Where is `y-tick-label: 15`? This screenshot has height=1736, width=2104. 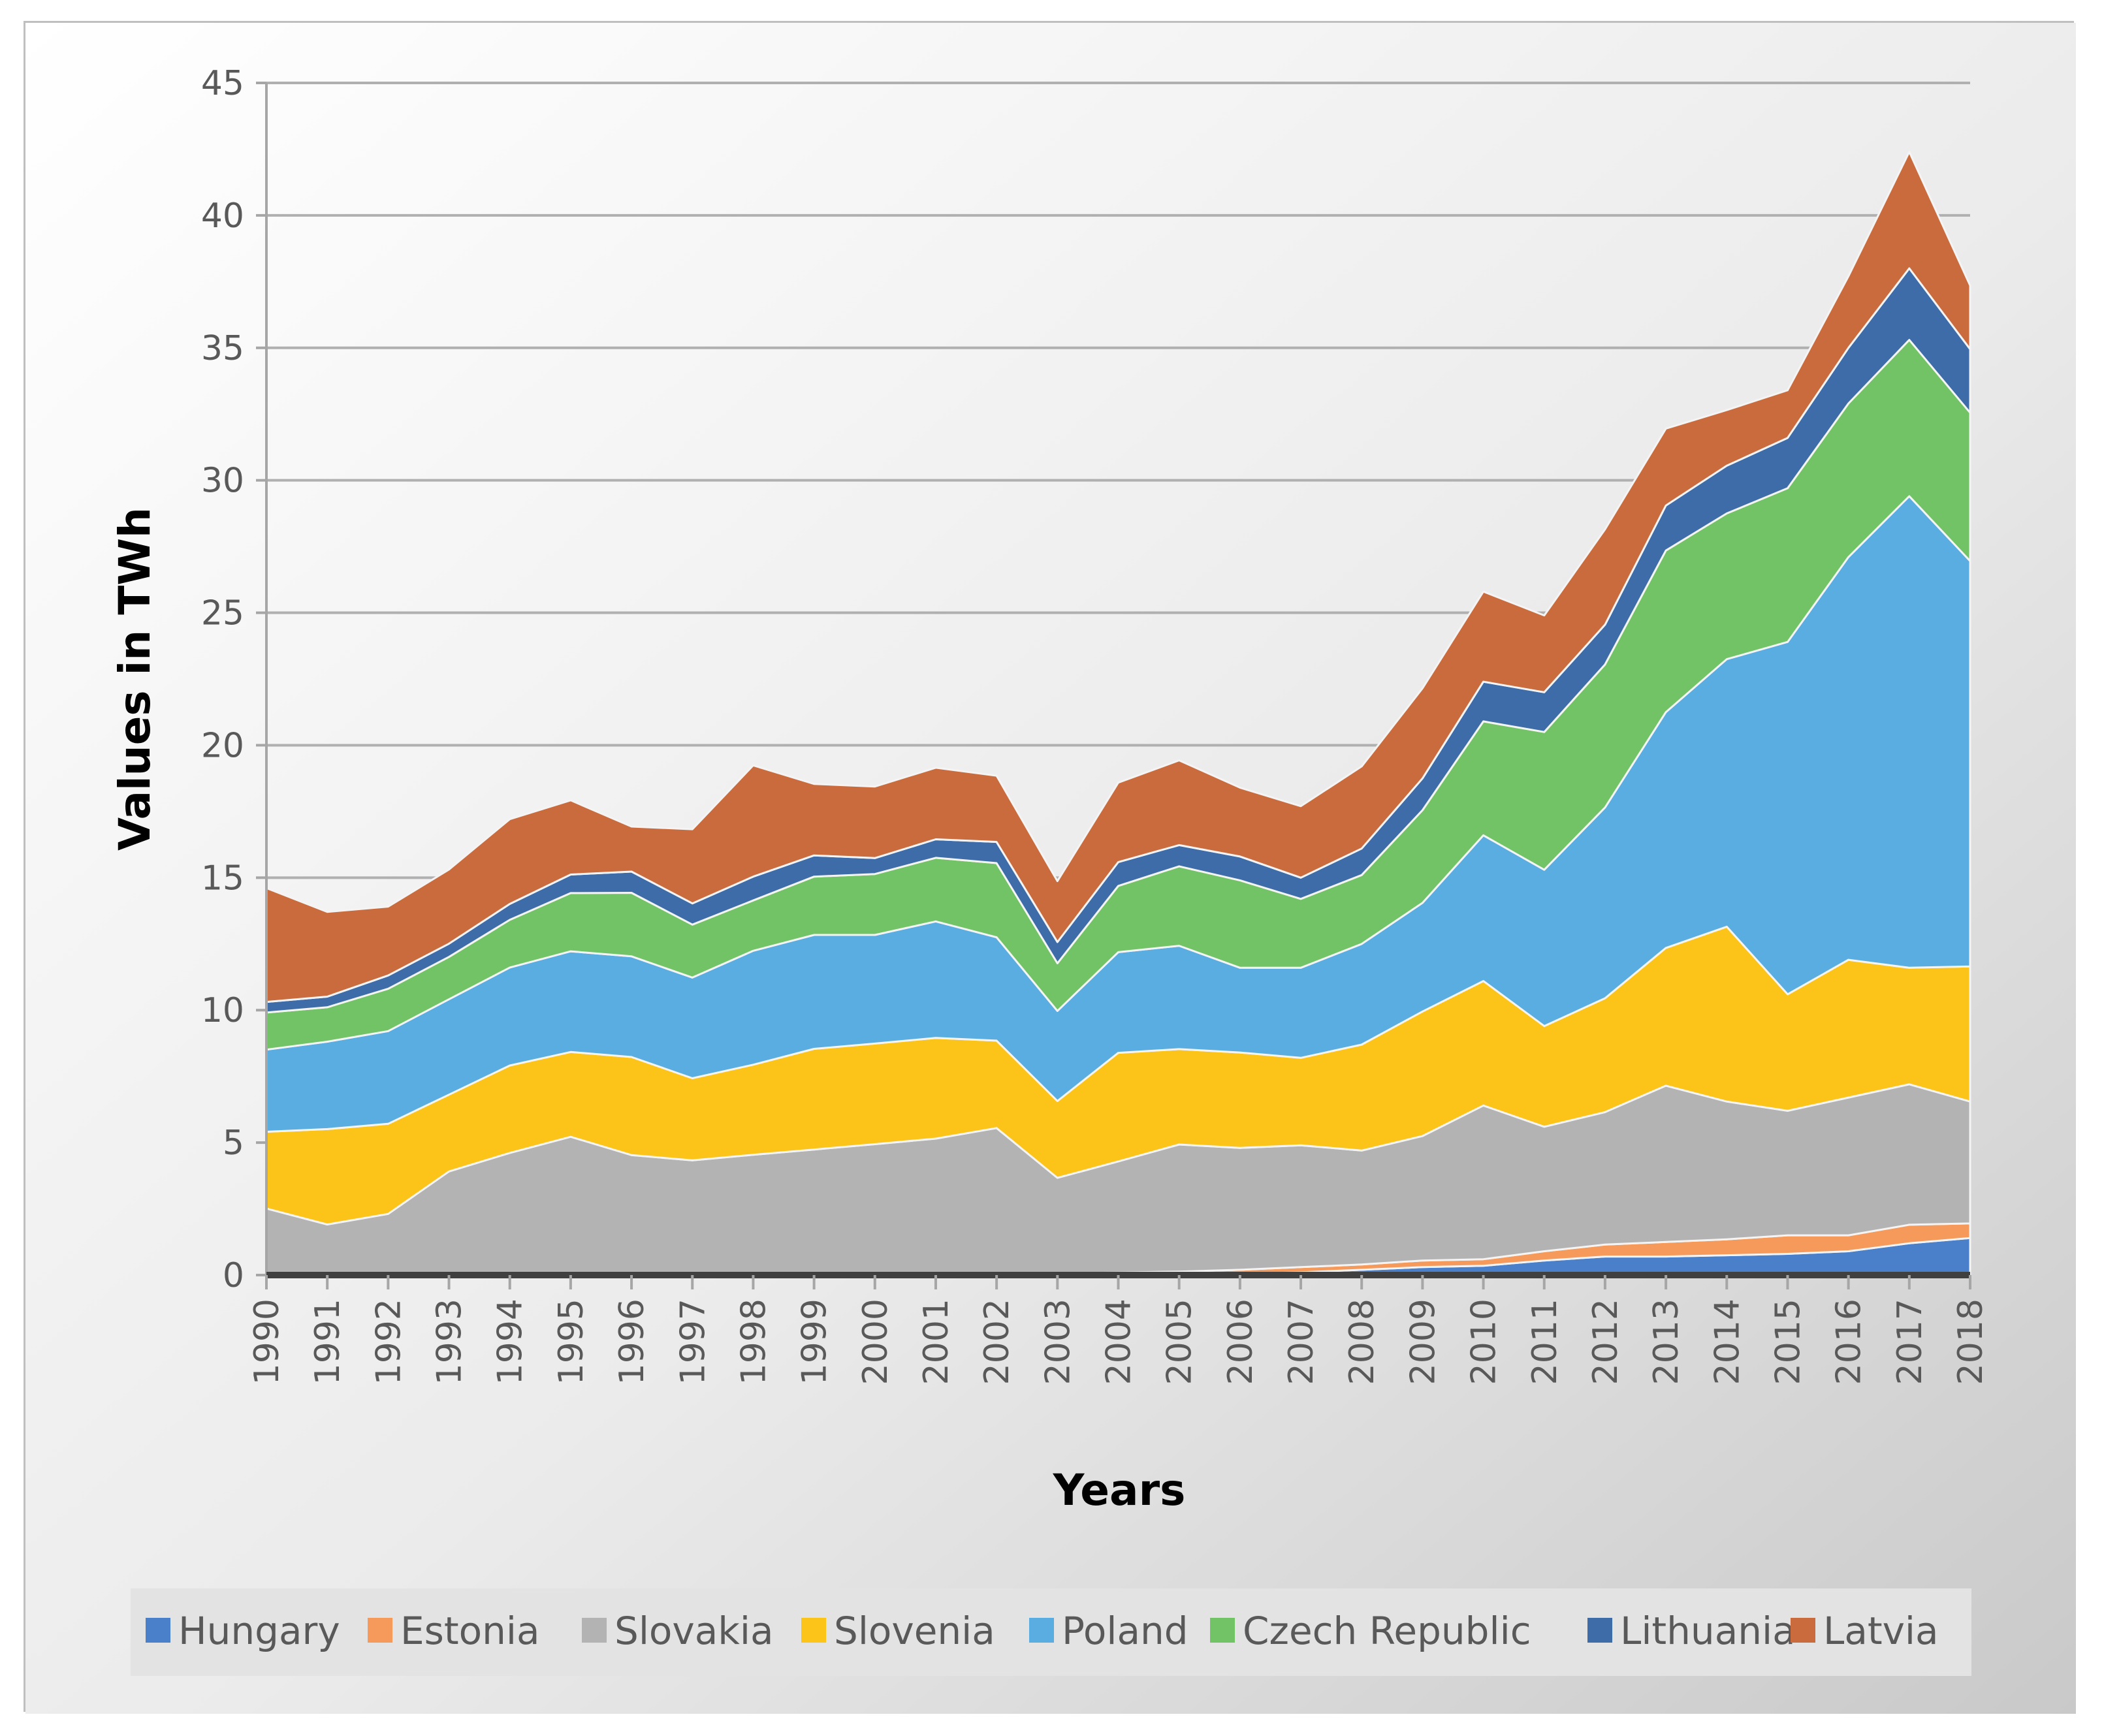 y-tick-label: 15 is located at coordinates (222, 878).